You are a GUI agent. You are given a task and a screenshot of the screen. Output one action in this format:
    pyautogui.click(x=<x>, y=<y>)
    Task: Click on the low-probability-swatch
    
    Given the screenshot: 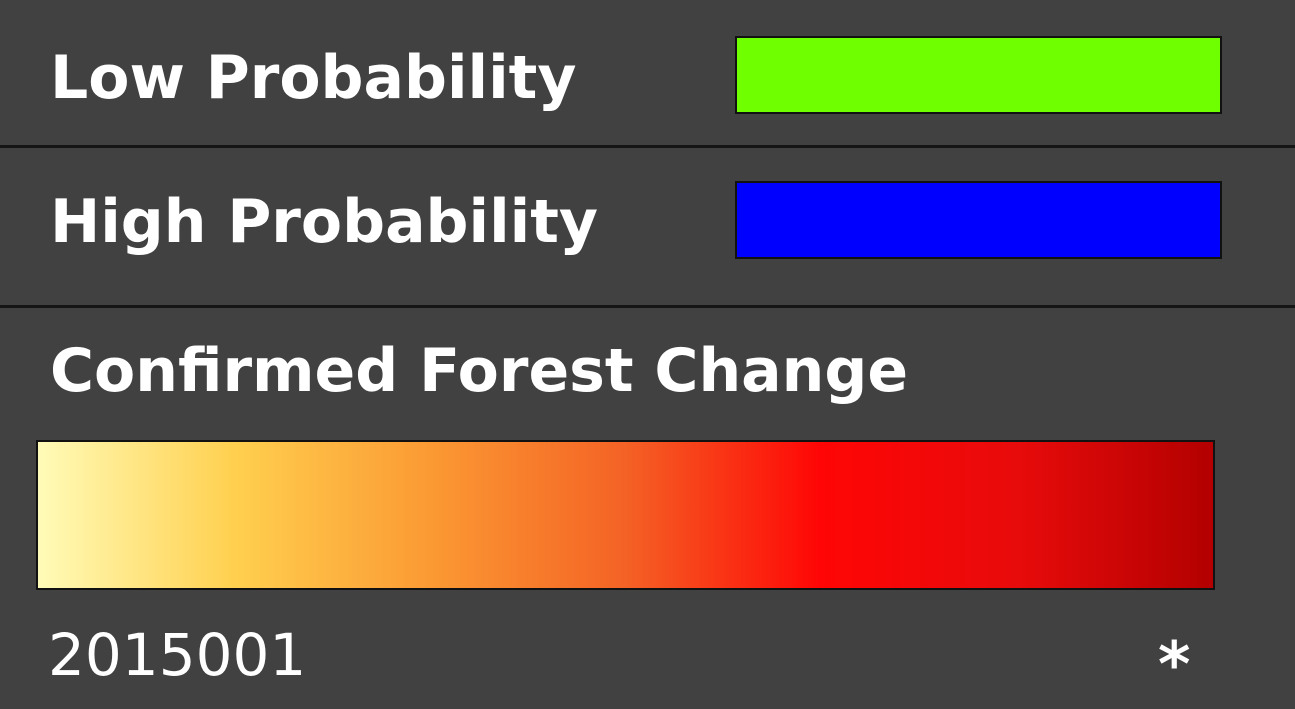 What is the action you would take?
    pyautogui.click(x=978, y=75)
    